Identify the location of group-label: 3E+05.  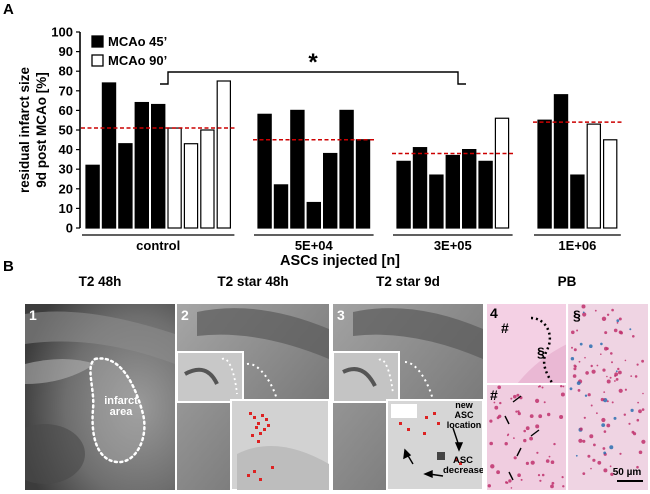
(453, 245).